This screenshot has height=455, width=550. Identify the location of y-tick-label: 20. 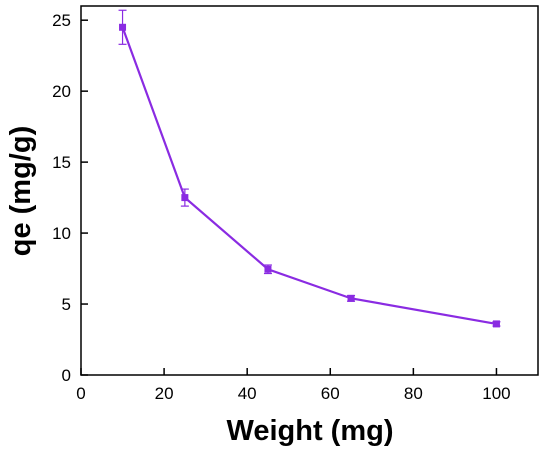
(61, 91).